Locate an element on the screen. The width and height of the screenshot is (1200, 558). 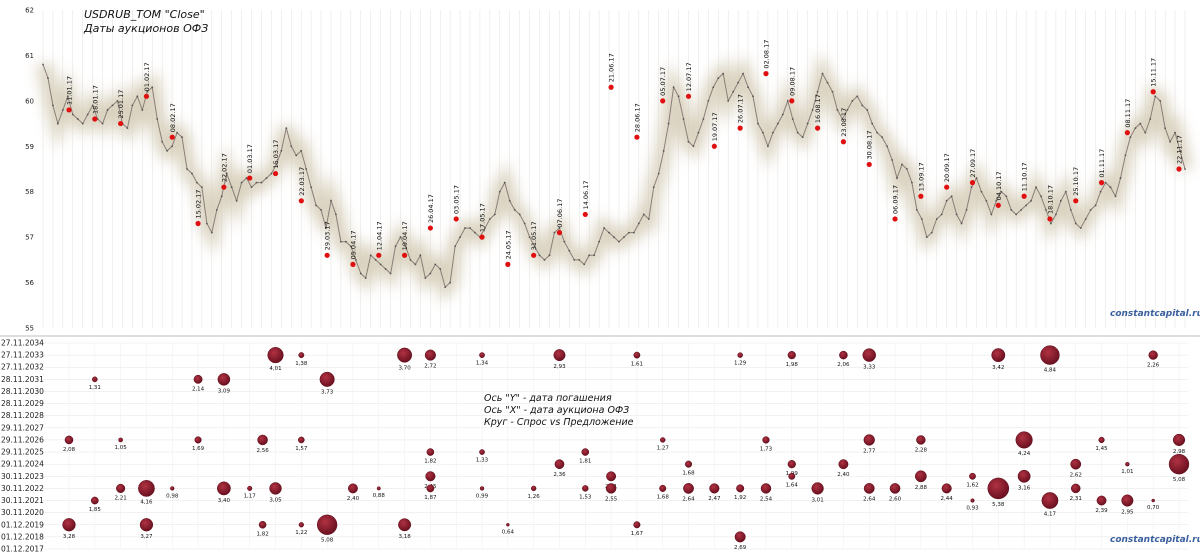
maturity-tick-label: 28.11.2030 is located at coordinates (22, 391).